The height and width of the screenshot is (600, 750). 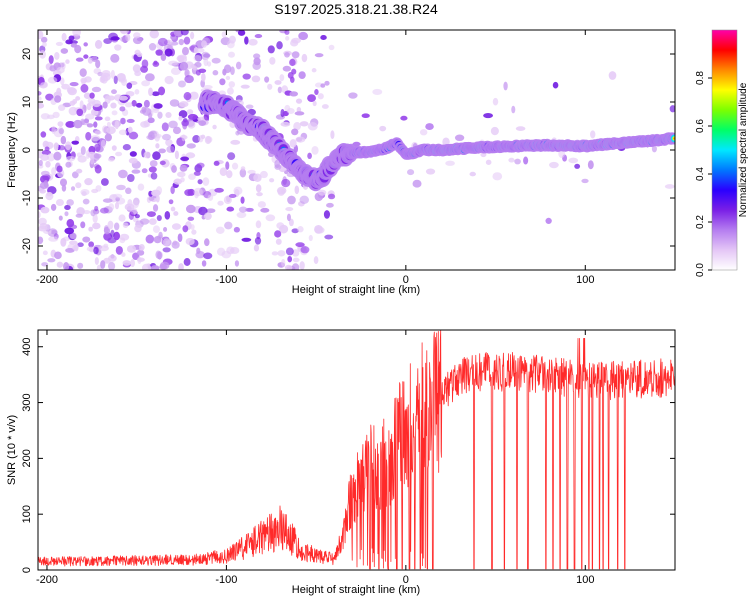 I want to click on spectrogram-y-tick-label: 10, so click(x=27, y=102).